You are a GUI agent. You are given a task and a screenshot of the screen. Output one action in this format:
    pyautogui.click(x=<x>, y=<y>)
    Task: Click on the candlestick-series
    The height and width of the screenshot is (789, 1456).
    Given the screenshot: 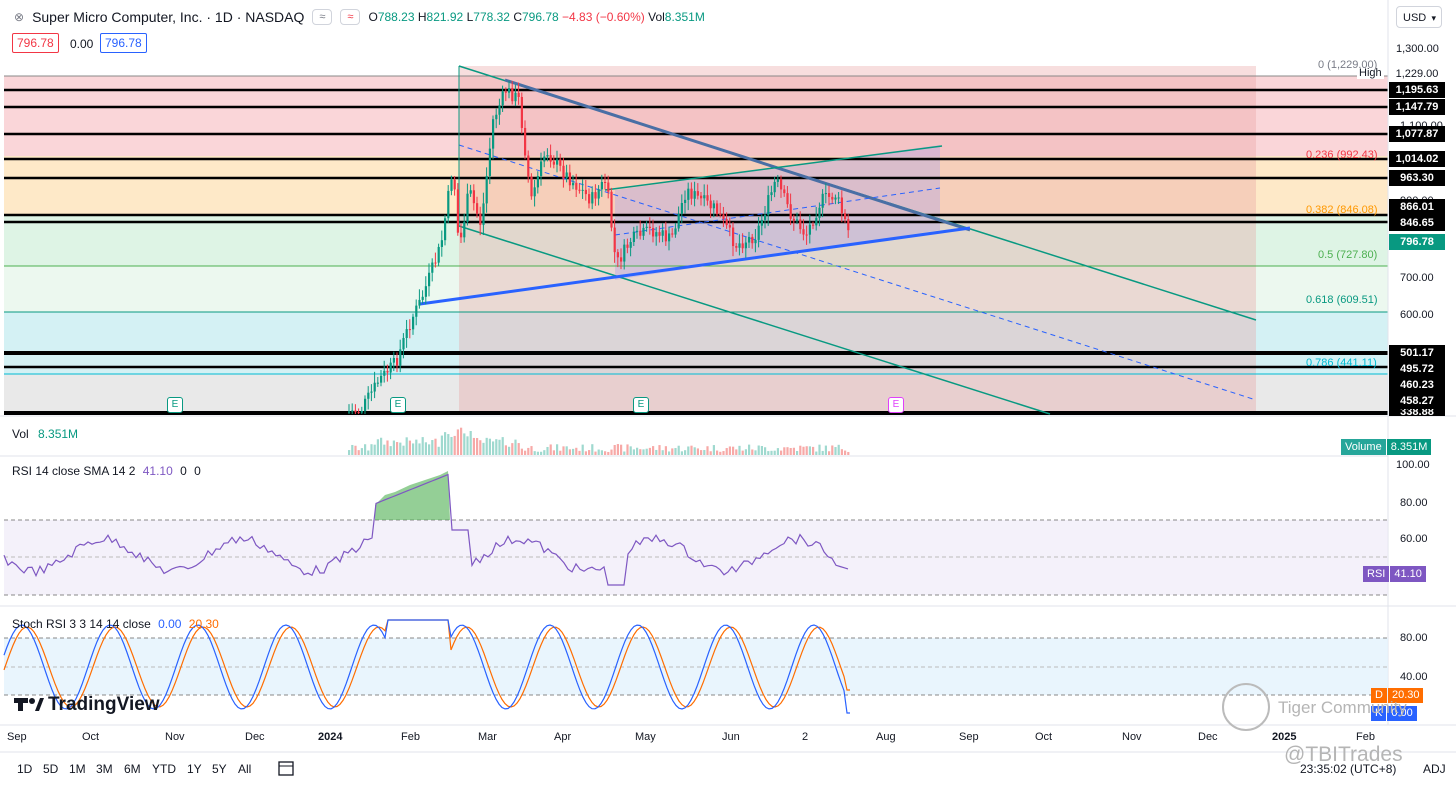 What is the action you would take?
    pyautogui.click(x=599, y=247)
    